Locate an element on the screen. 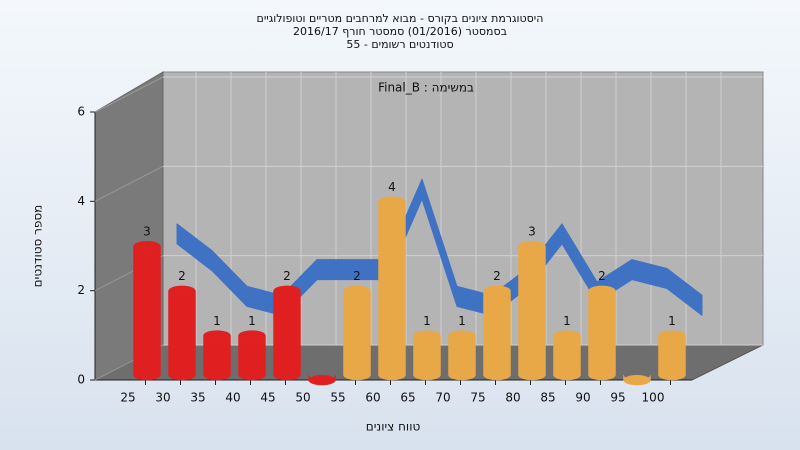  x-tick-label: 25 is located at coordinates (127, 398).